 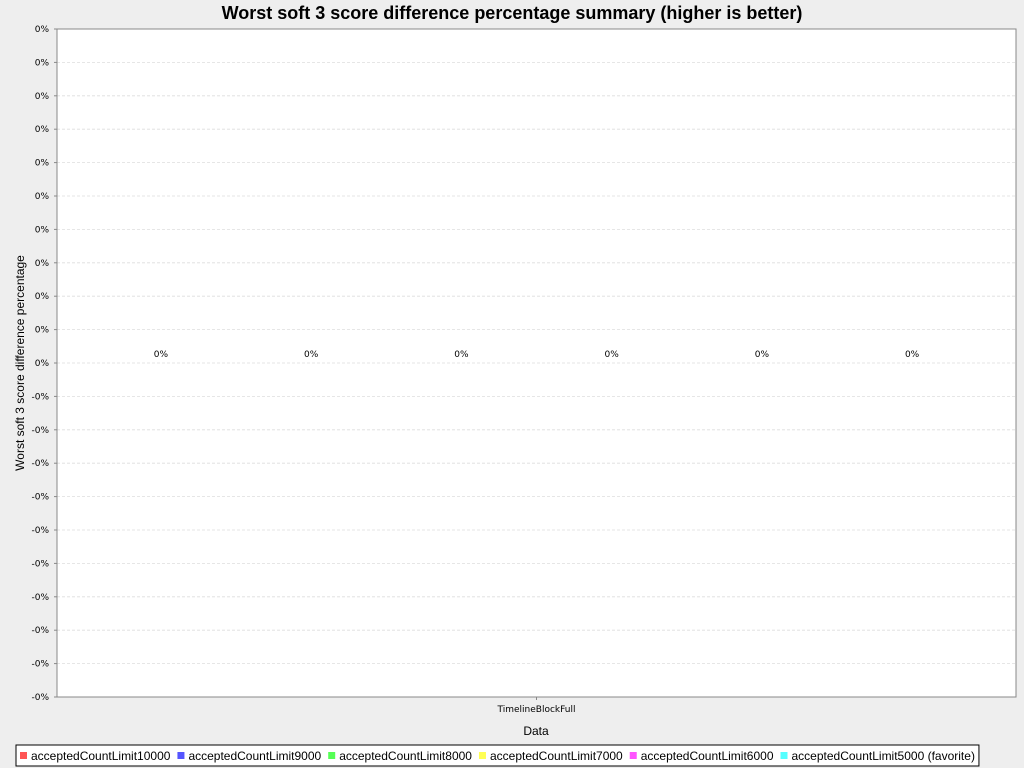 I want to click on legend-item-label: acceptedCountLimit9000, so click(x=254, y=756).